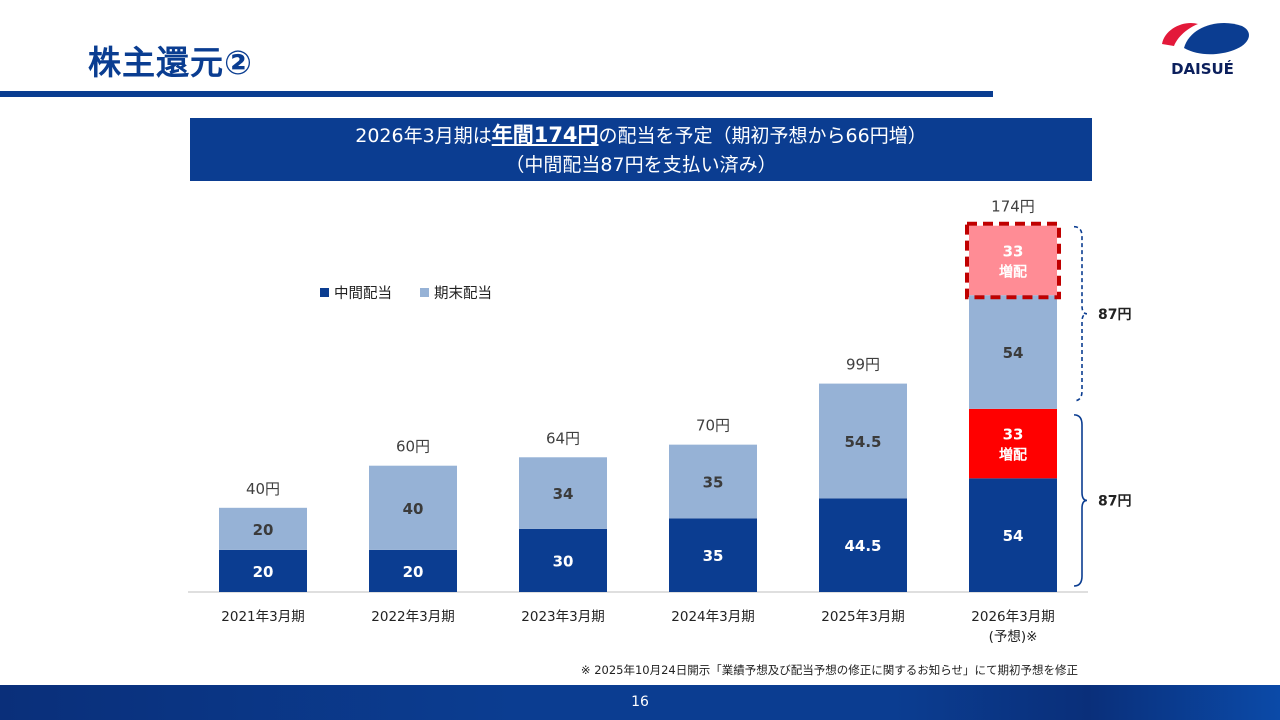  Describe the element at coordinates (713, 426) in the screenshot. I see `bar-total-label: 70円` at that location.